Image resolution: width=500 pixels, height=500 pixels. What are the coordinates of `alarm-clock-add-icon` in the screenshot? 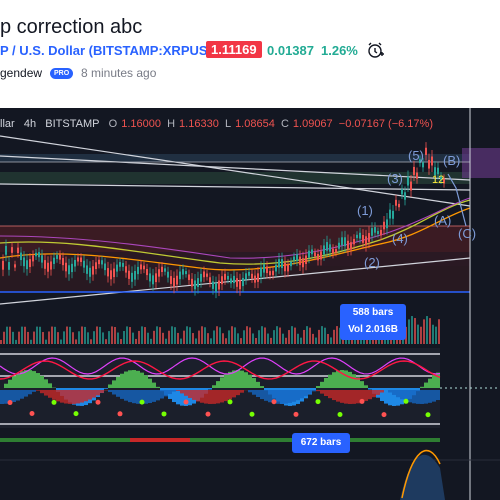 It's located at (375, 50).